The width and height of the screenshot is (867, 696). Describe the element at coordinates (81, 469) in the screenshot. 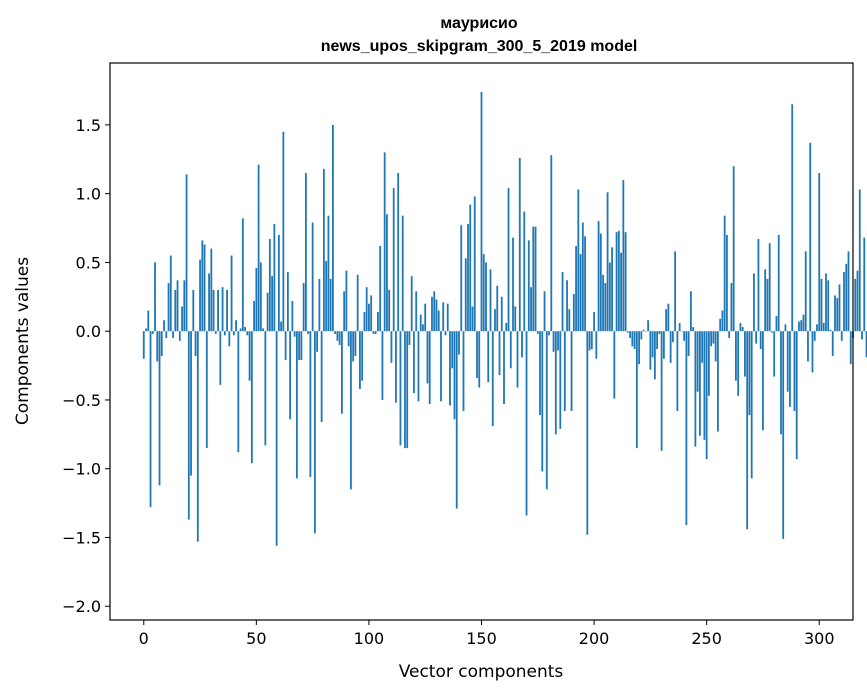

I see `y-tick-label: −1.0` at that location.